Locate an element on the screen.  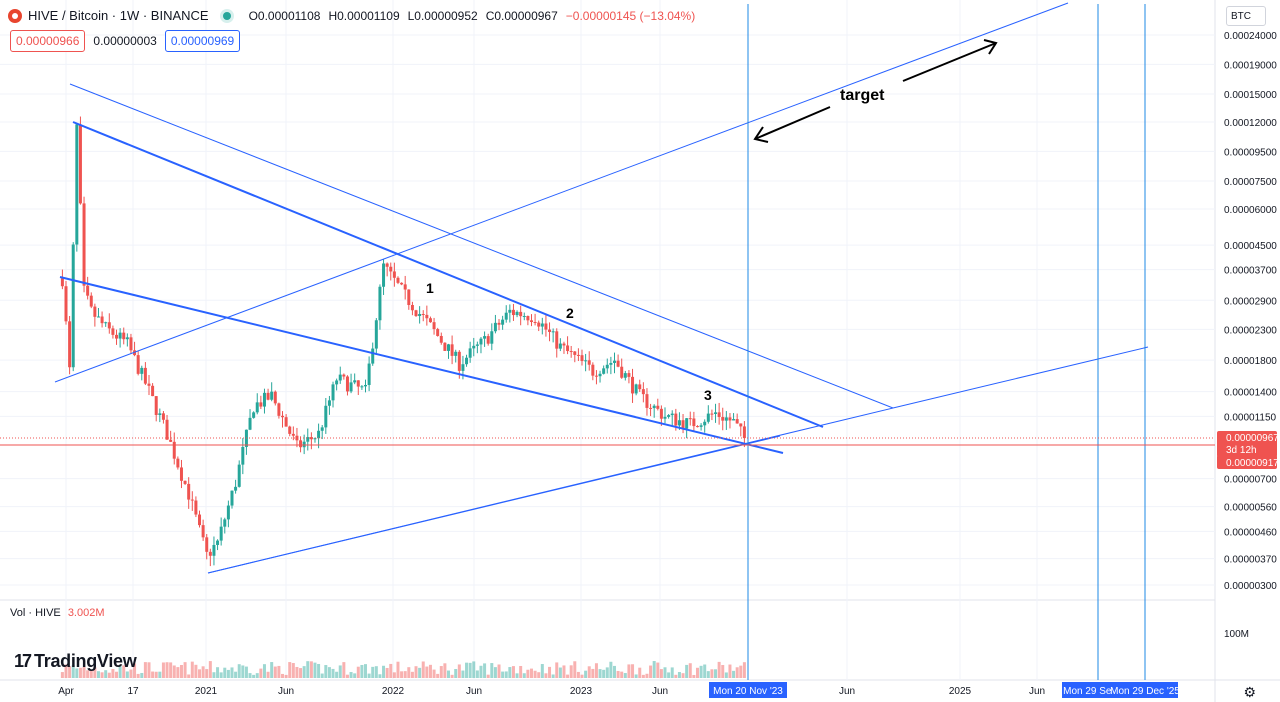
quote-panel: 0.00000966 0.00000003 0.00000969 is located at coordinates (125, 41).